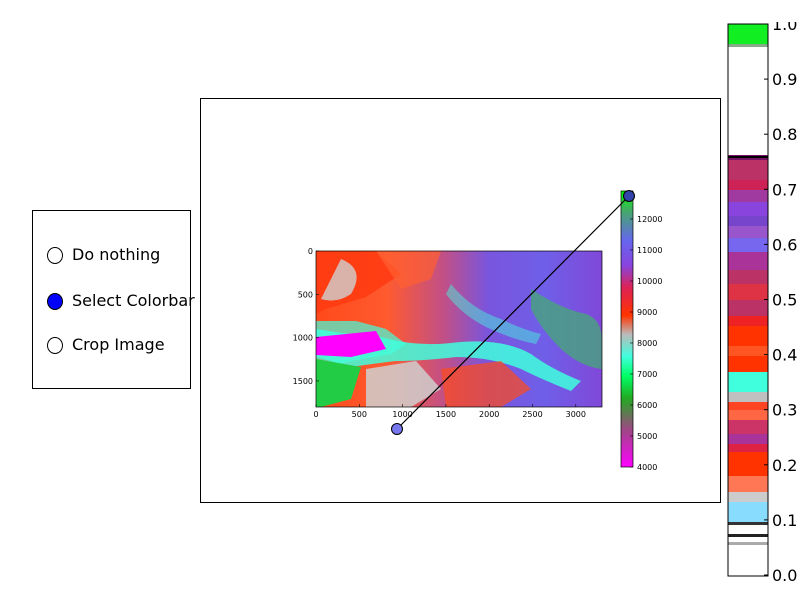 The height and width of the screenshot is (600, 800). Describe the element at coordinates (303, 381) in the screenshot. I see `y-tick-label: 1500` at that location.